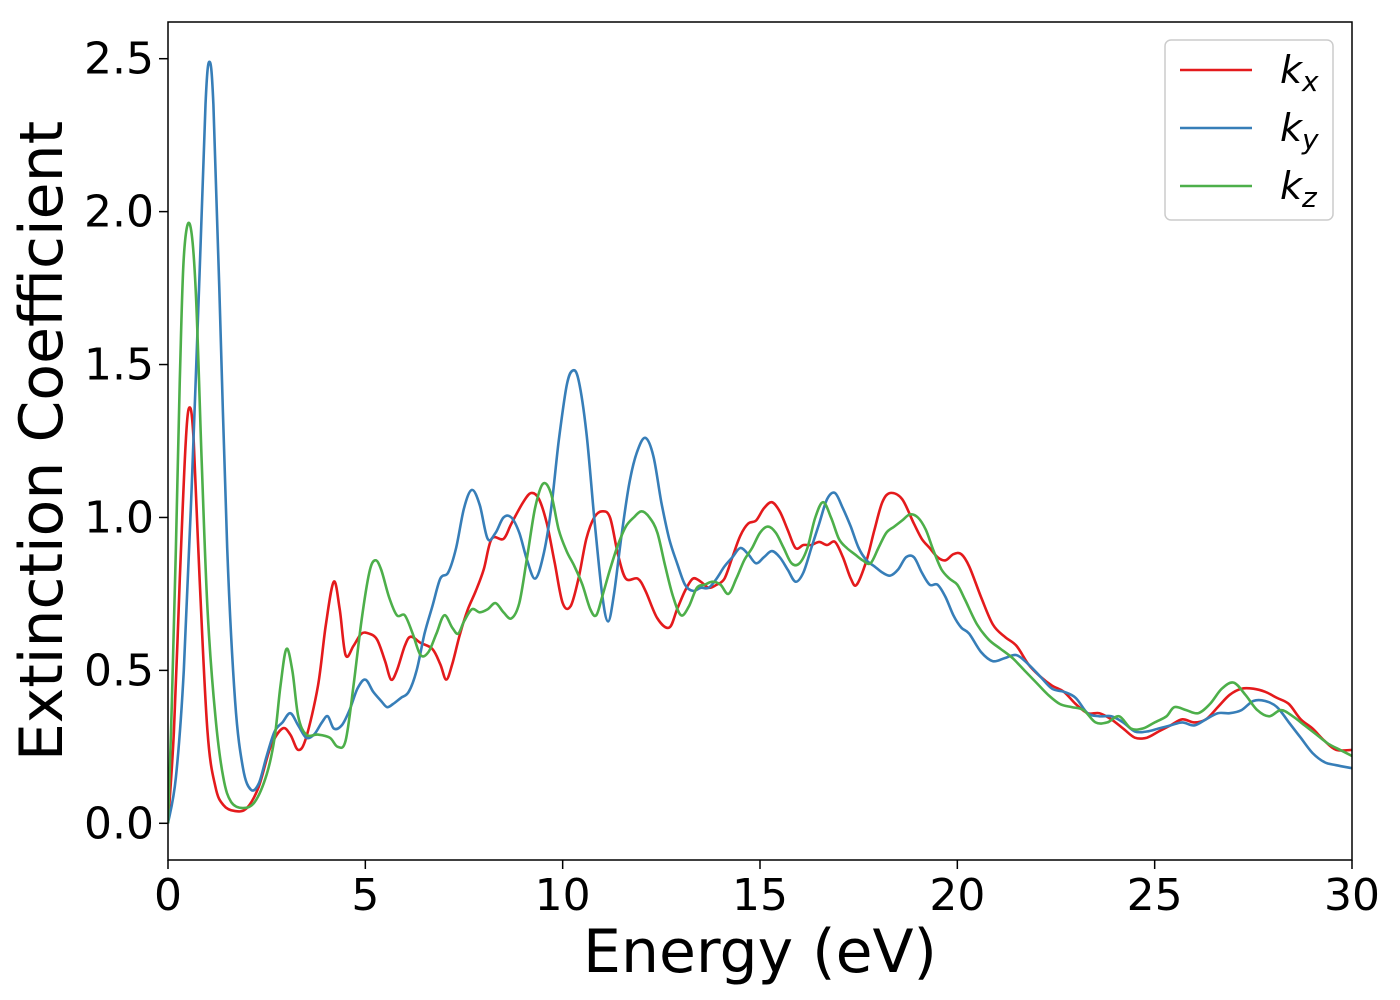  What do you see at coordinates (119, 212) in the screenshot?
I see `y-tick-label: 2.0` at bounding box center [119, 212].